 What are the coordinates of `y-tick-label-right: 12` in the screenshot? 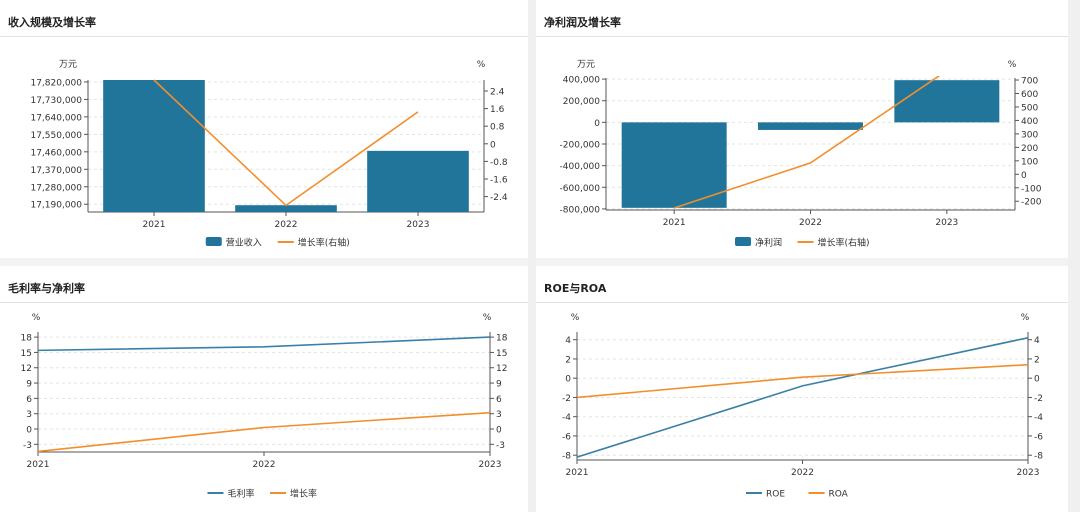 It's located at (501, 369).